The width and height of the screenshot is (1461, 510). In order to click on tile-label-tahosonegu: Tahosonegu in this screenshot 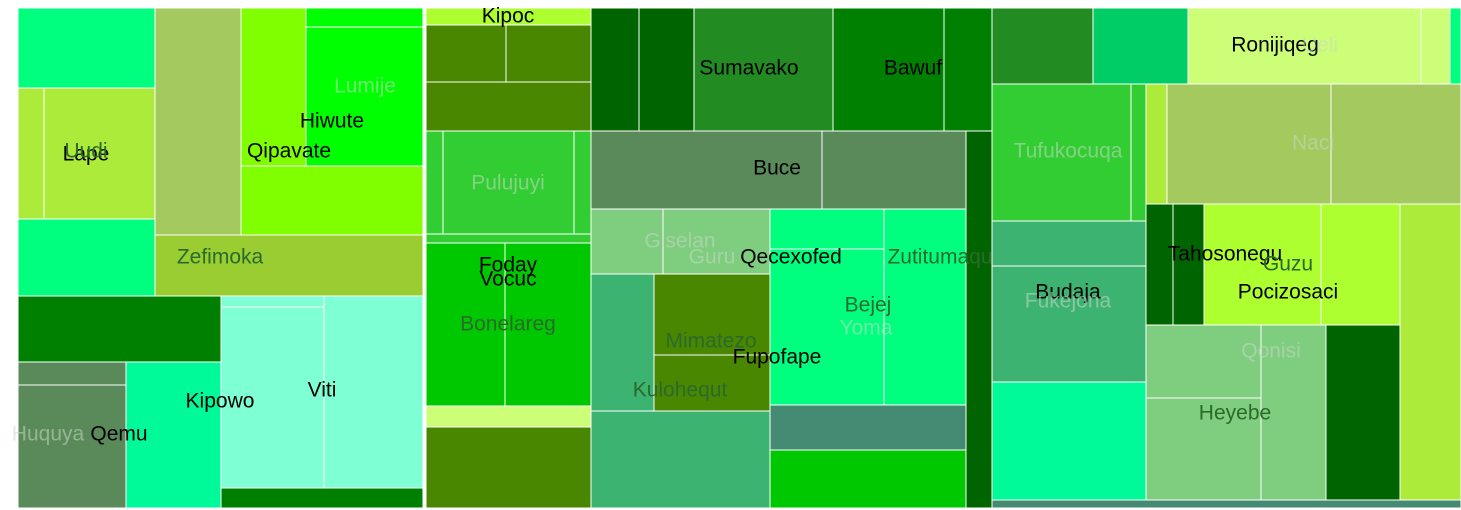, I will do `click(1225, 254)`.